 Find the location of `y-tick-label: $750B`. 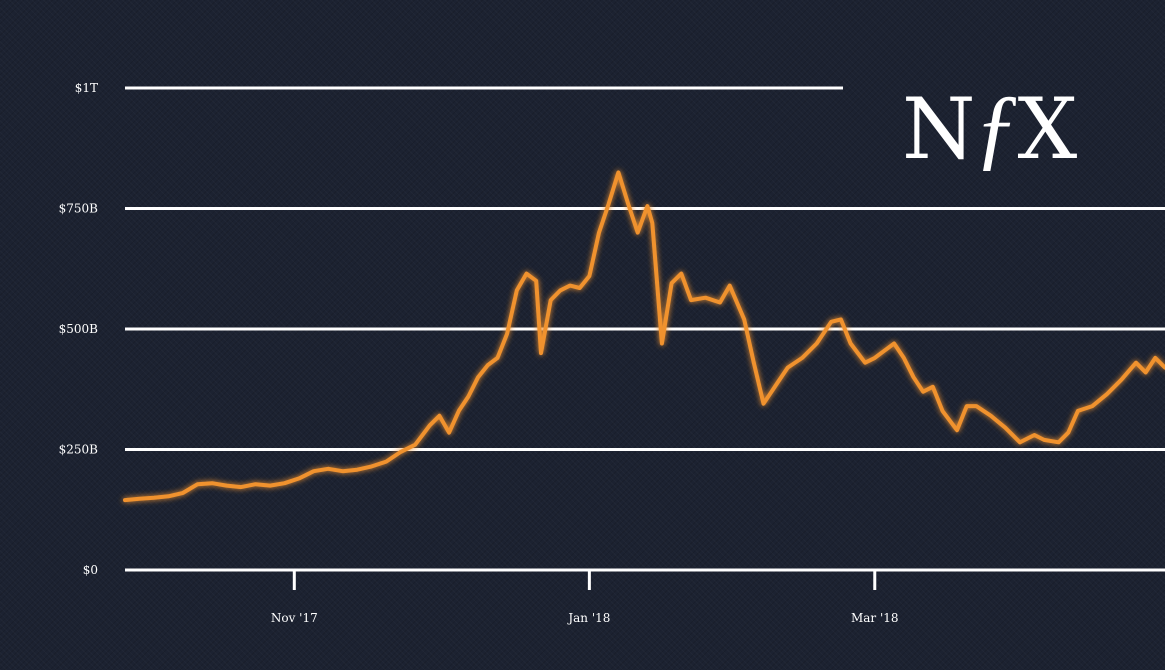

y-tick-label: $750B is located at coordinates (79, 209).